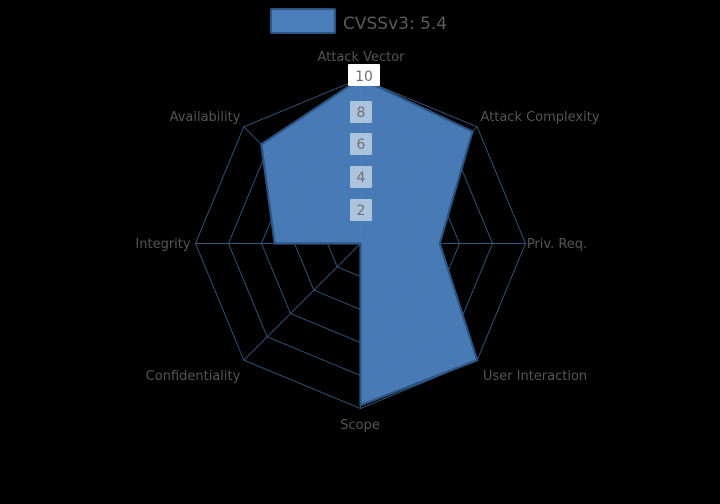  I want to click on tick-2-background, so click(361, 210).